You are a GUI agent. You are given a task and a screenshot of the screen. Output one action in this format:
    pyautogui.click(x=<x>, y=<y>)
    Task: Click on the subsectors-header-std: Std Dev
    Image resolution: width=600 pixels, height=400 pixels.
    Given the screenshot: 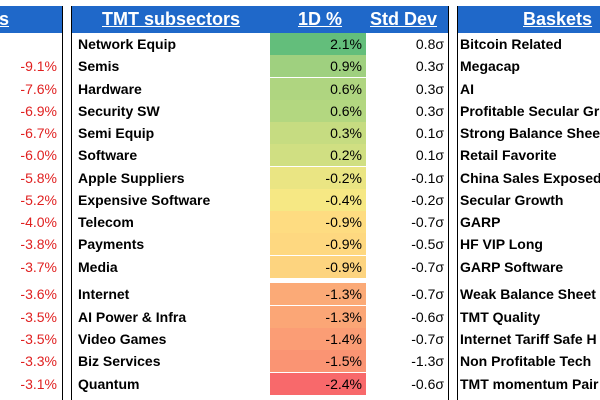 What is the action you would take?
    pyautogui.click(x=404, y=19)
    